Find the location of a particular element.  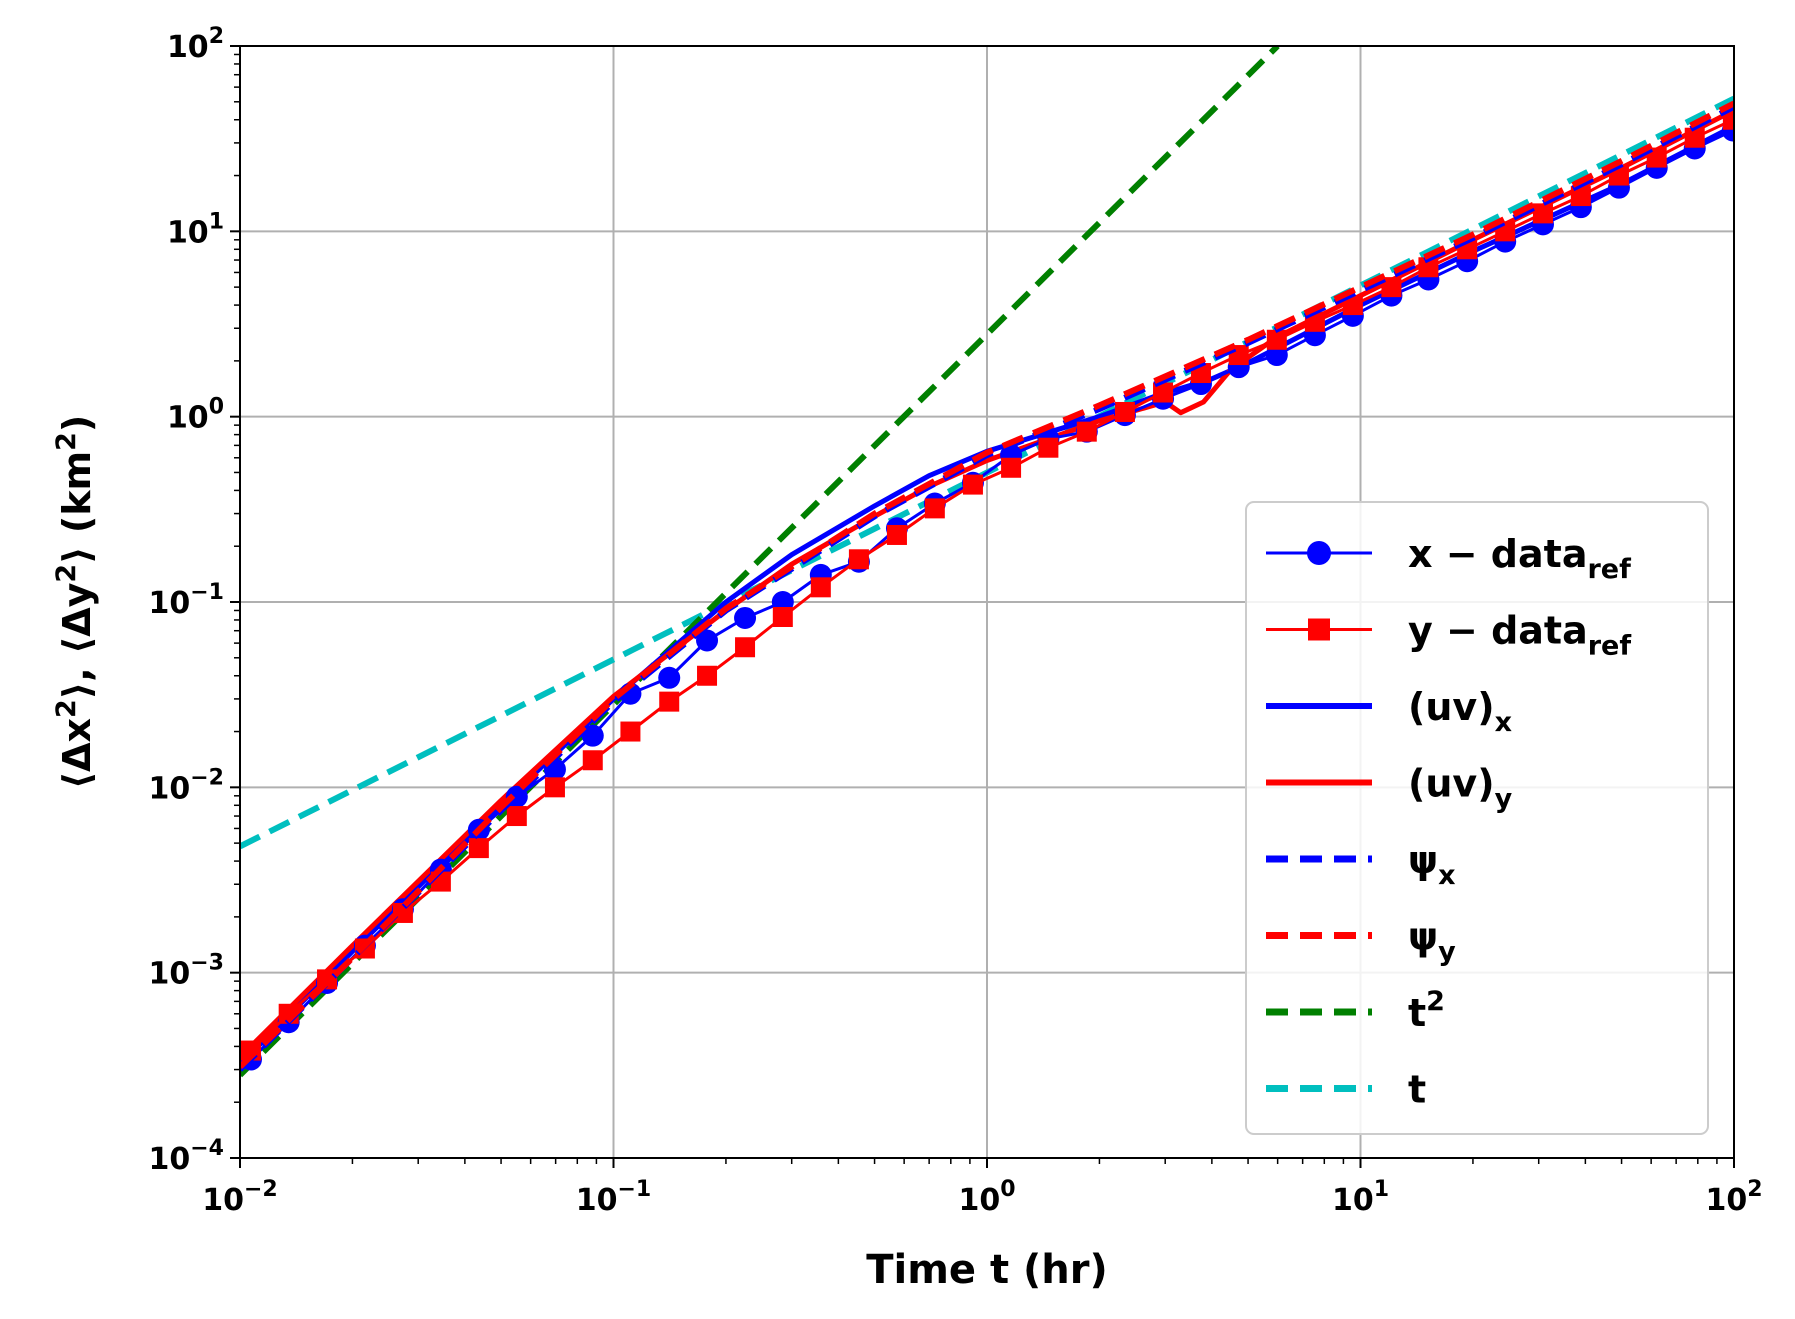

x-tick-label: 10² is located at coordinates (1733, 1197).